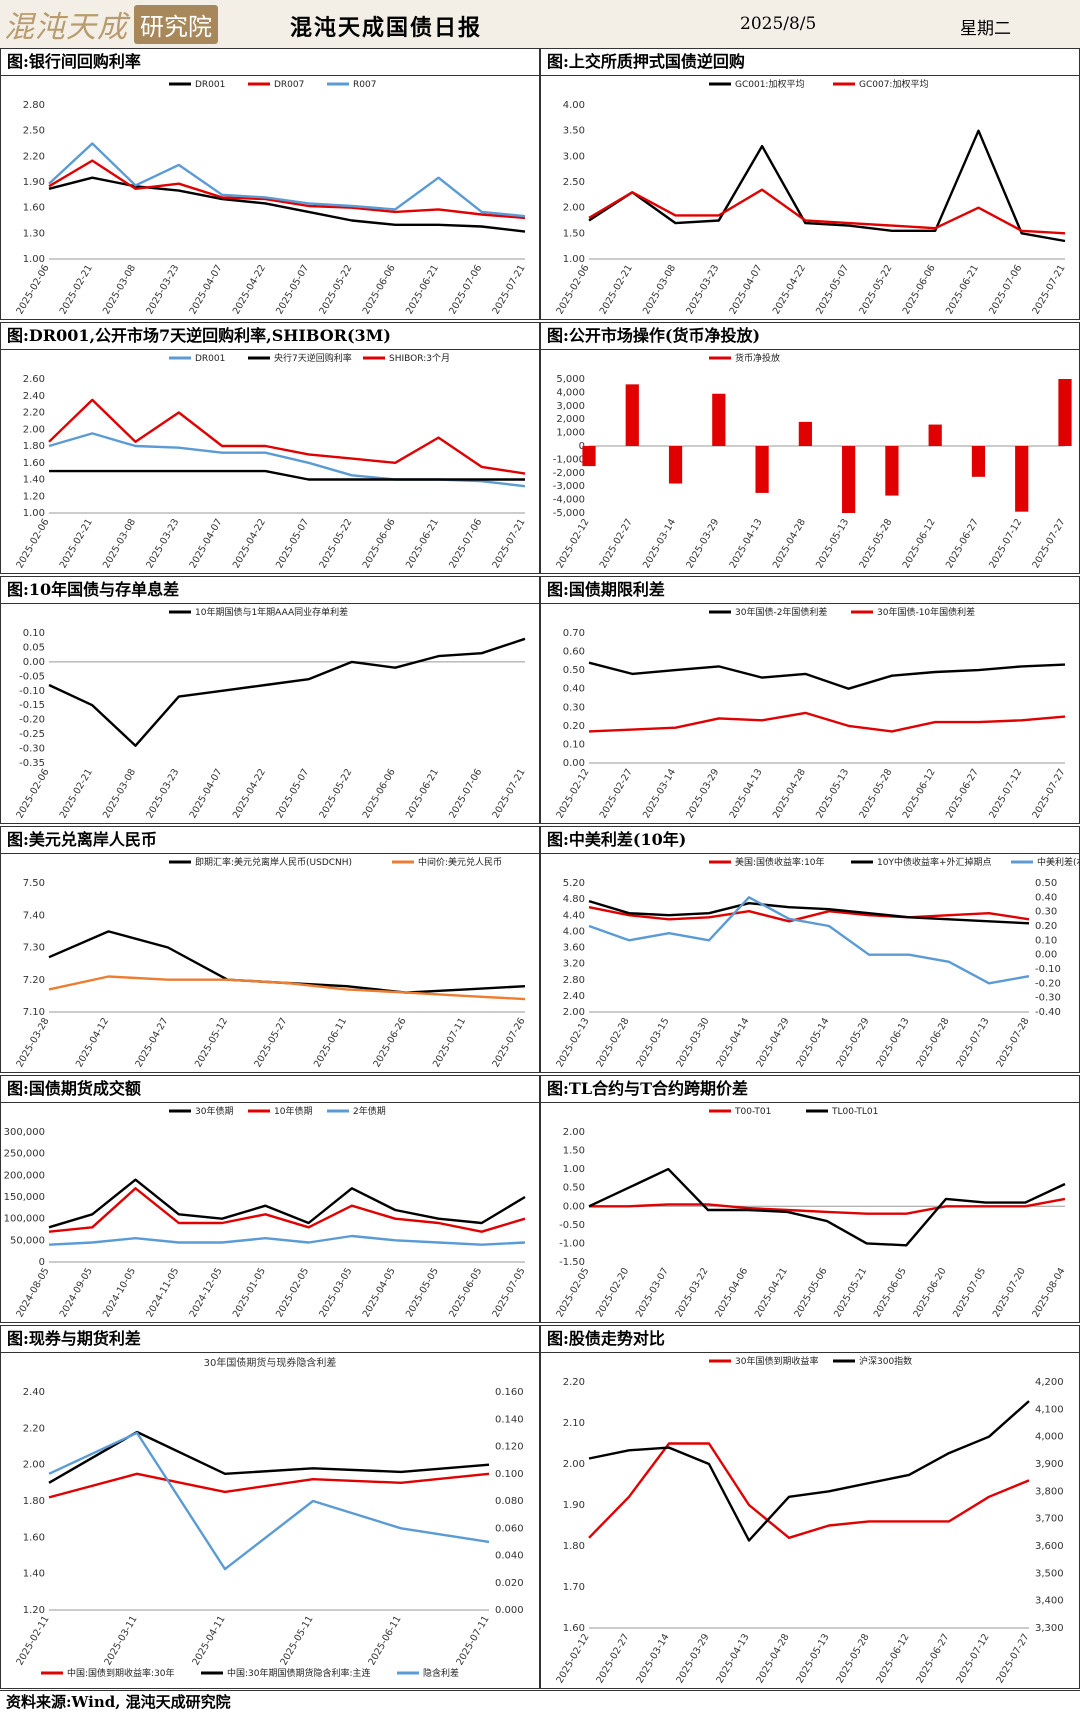  Describe the element at coordinates (789, 543) in the screenshot. I see `x-tick-label: 2025-04-28` at that location.